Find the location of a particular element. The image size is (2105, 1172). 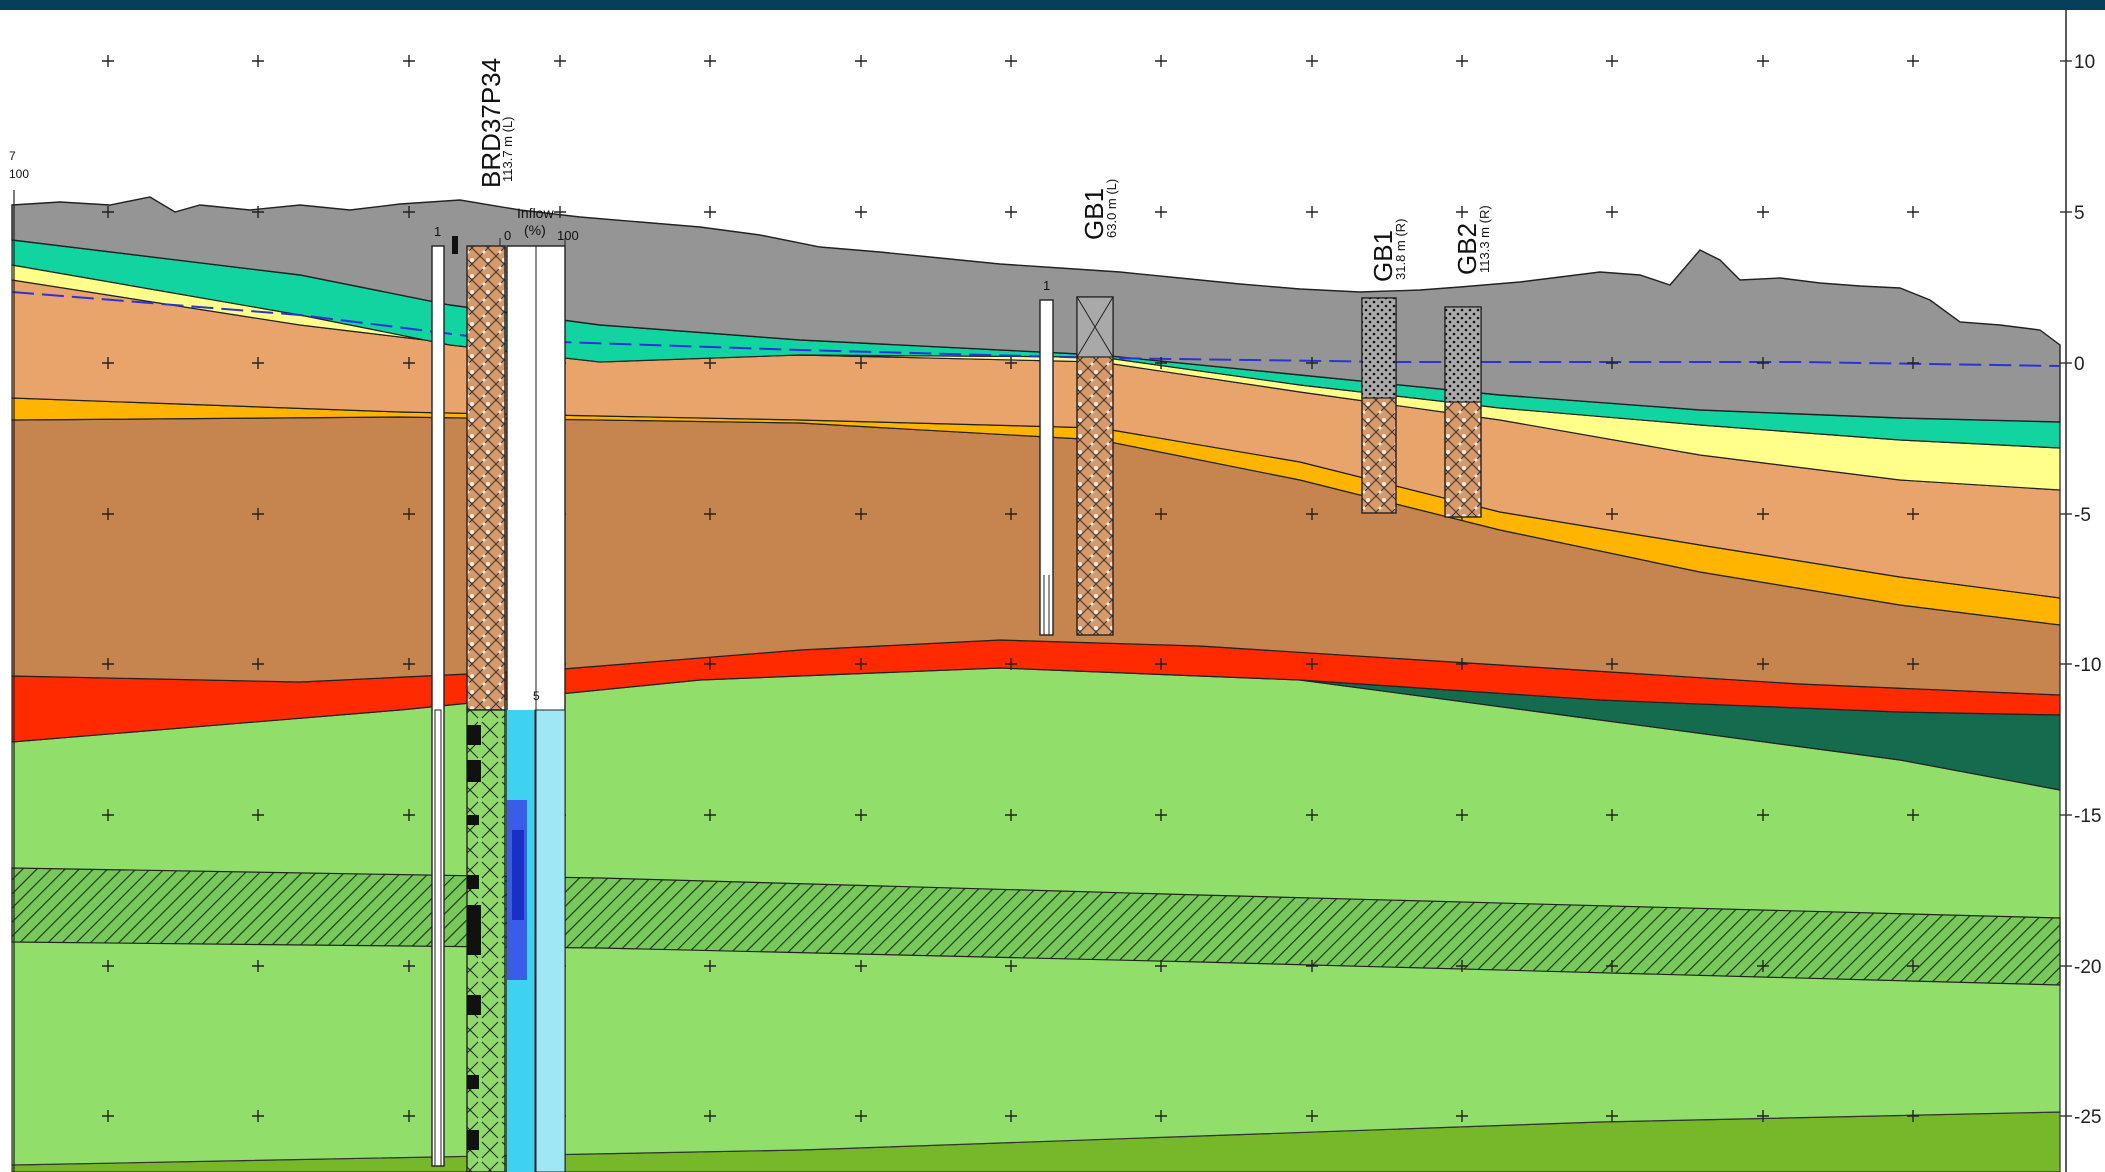

inflow-title: Inflow is located at coordinates (535, 213).